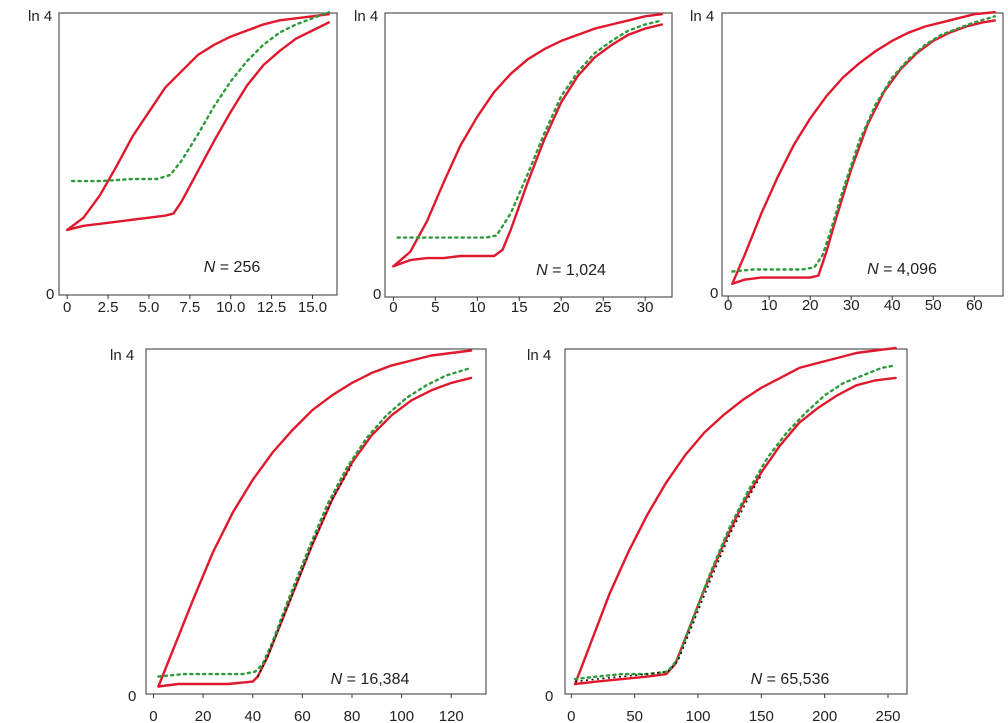 The height and width of the screenshot is (723, 1008). What do you see at coordinates (271, 307) in the screenshot?
I see `x-tick-label: 12.5` at bounding box center [271, 307].